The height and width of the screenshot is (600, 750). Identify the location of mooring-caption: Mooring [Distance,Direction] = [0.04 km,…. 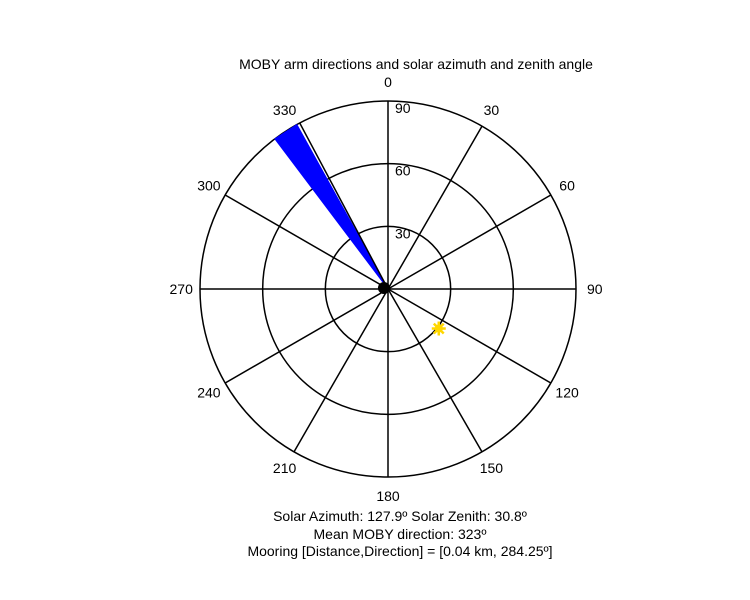
(400, 551).